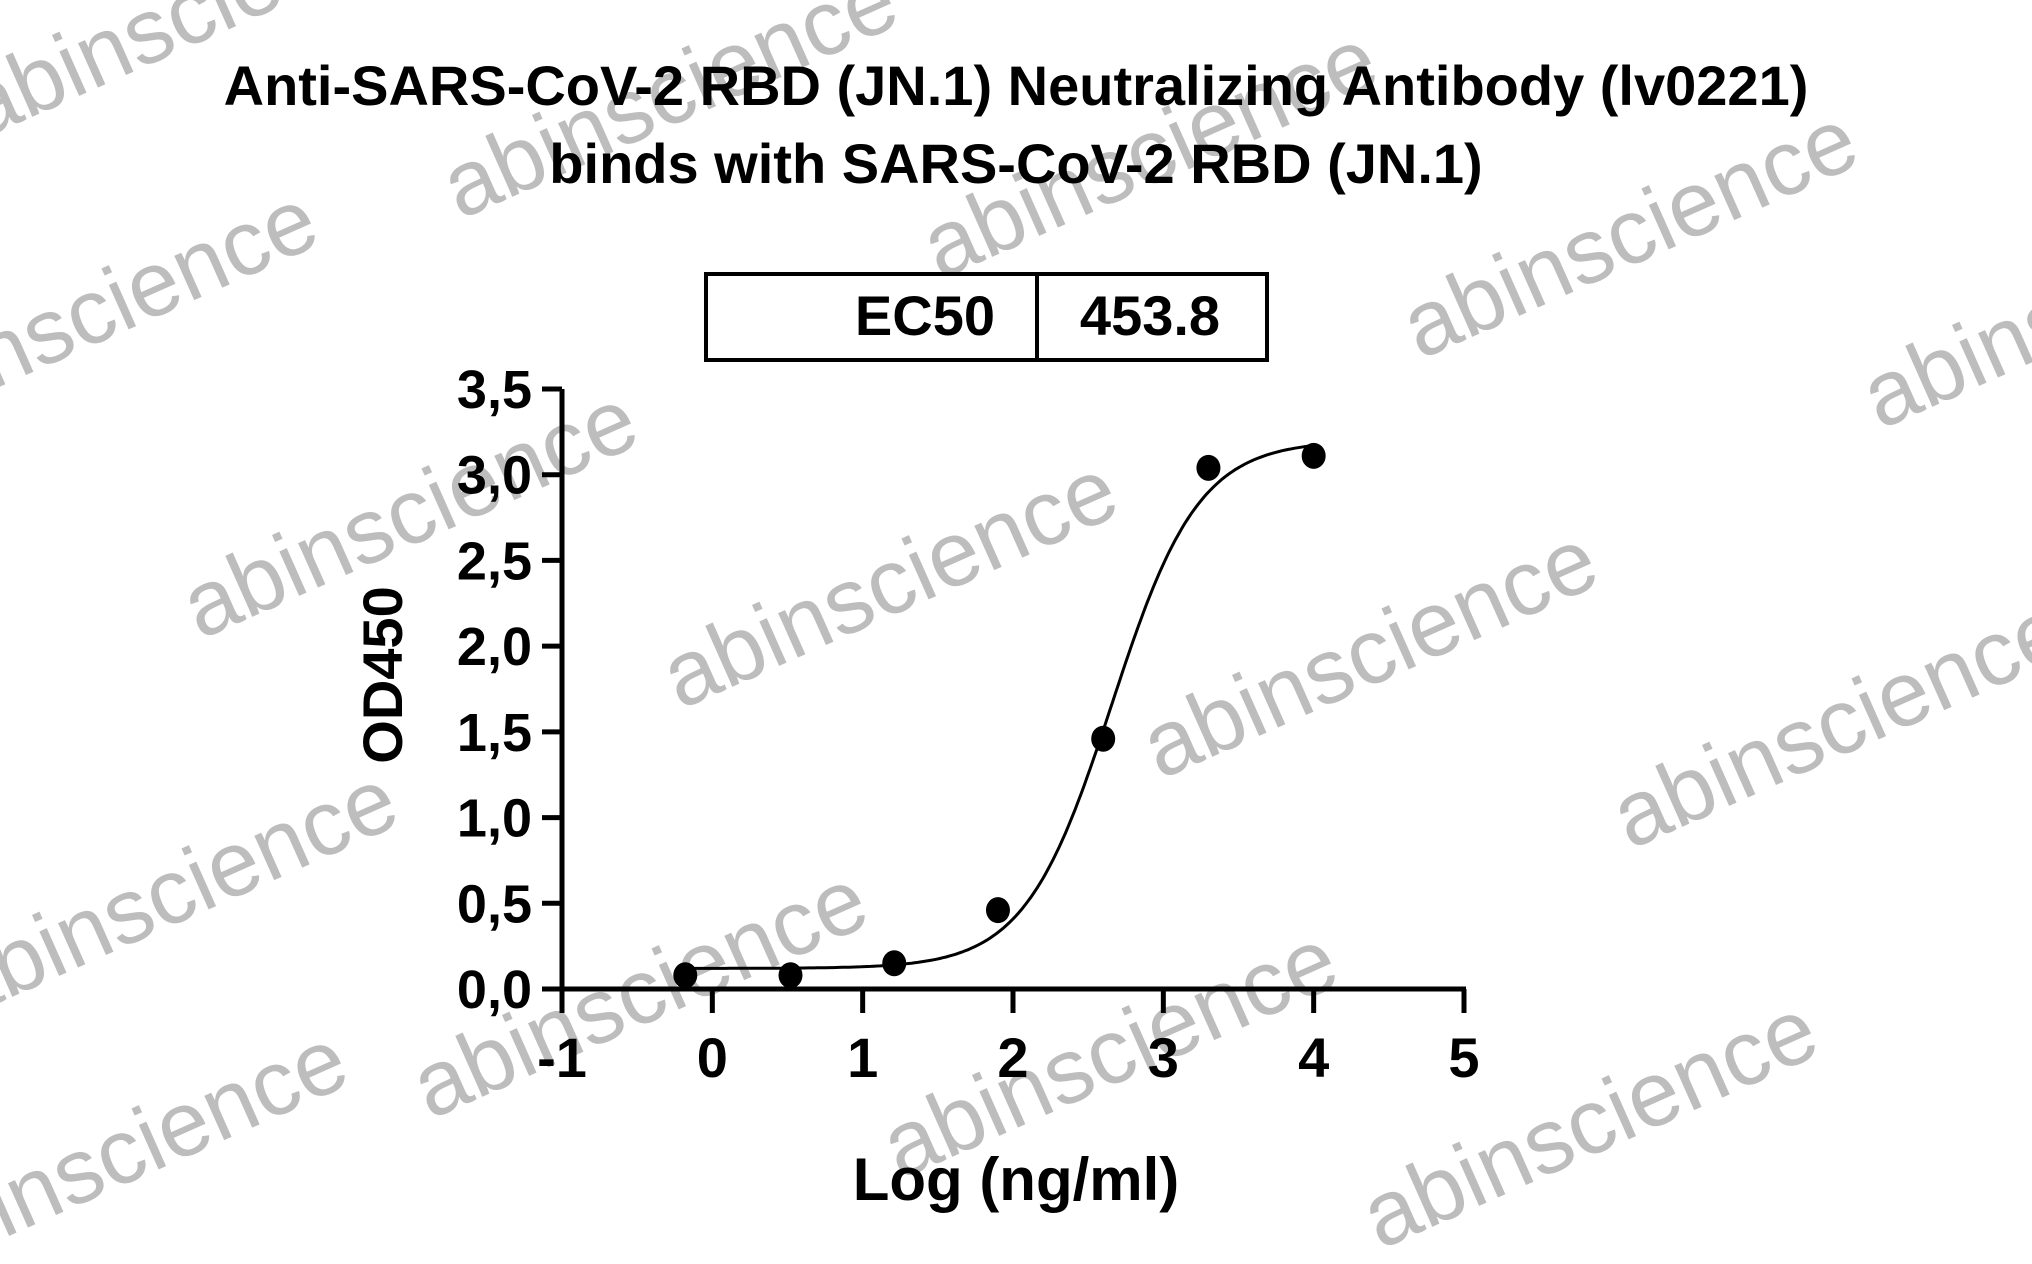 The width and height of the screenshot is (2032, 1264). I want to click on x-tick-label: 5, so click(1463, 1057).